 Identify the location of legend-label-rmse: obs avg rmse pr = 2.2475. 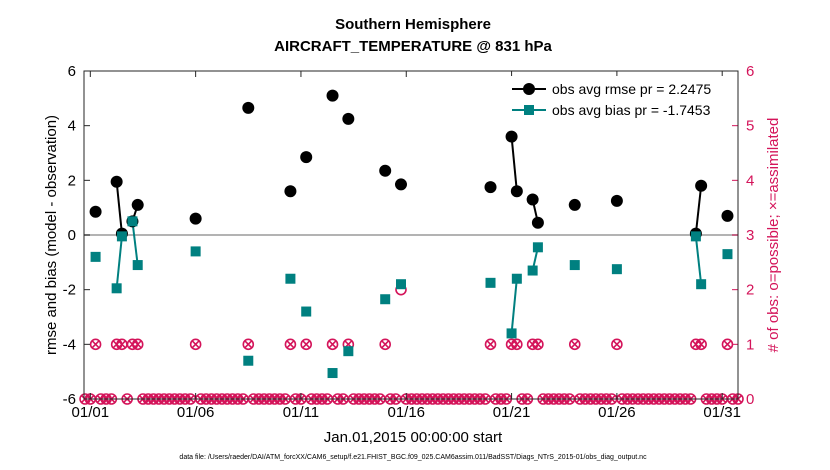
(631, 89).